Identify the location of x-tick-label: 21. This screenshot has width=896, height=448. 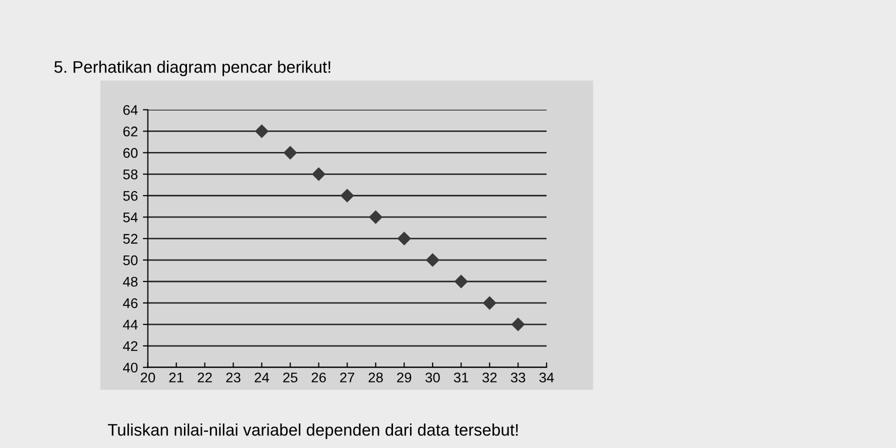
(176, 377).